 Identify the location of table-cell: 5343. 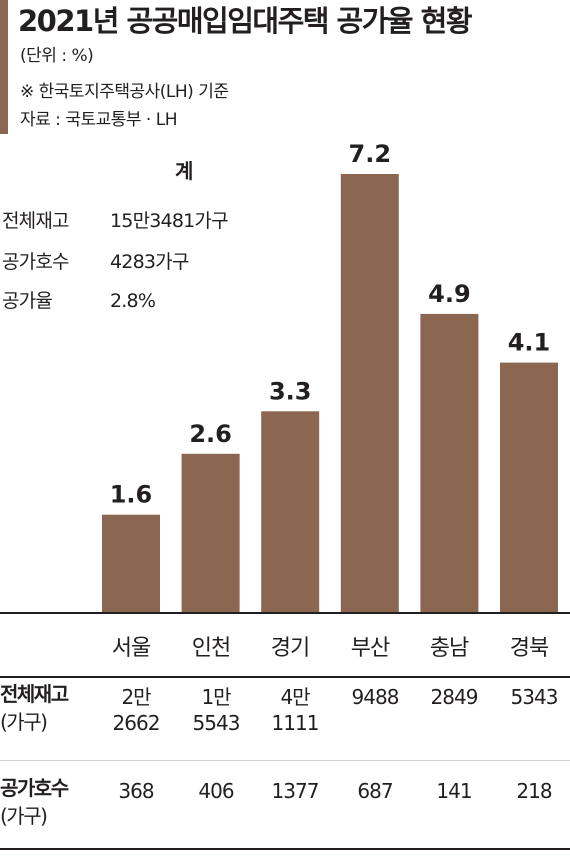
(534, 697).